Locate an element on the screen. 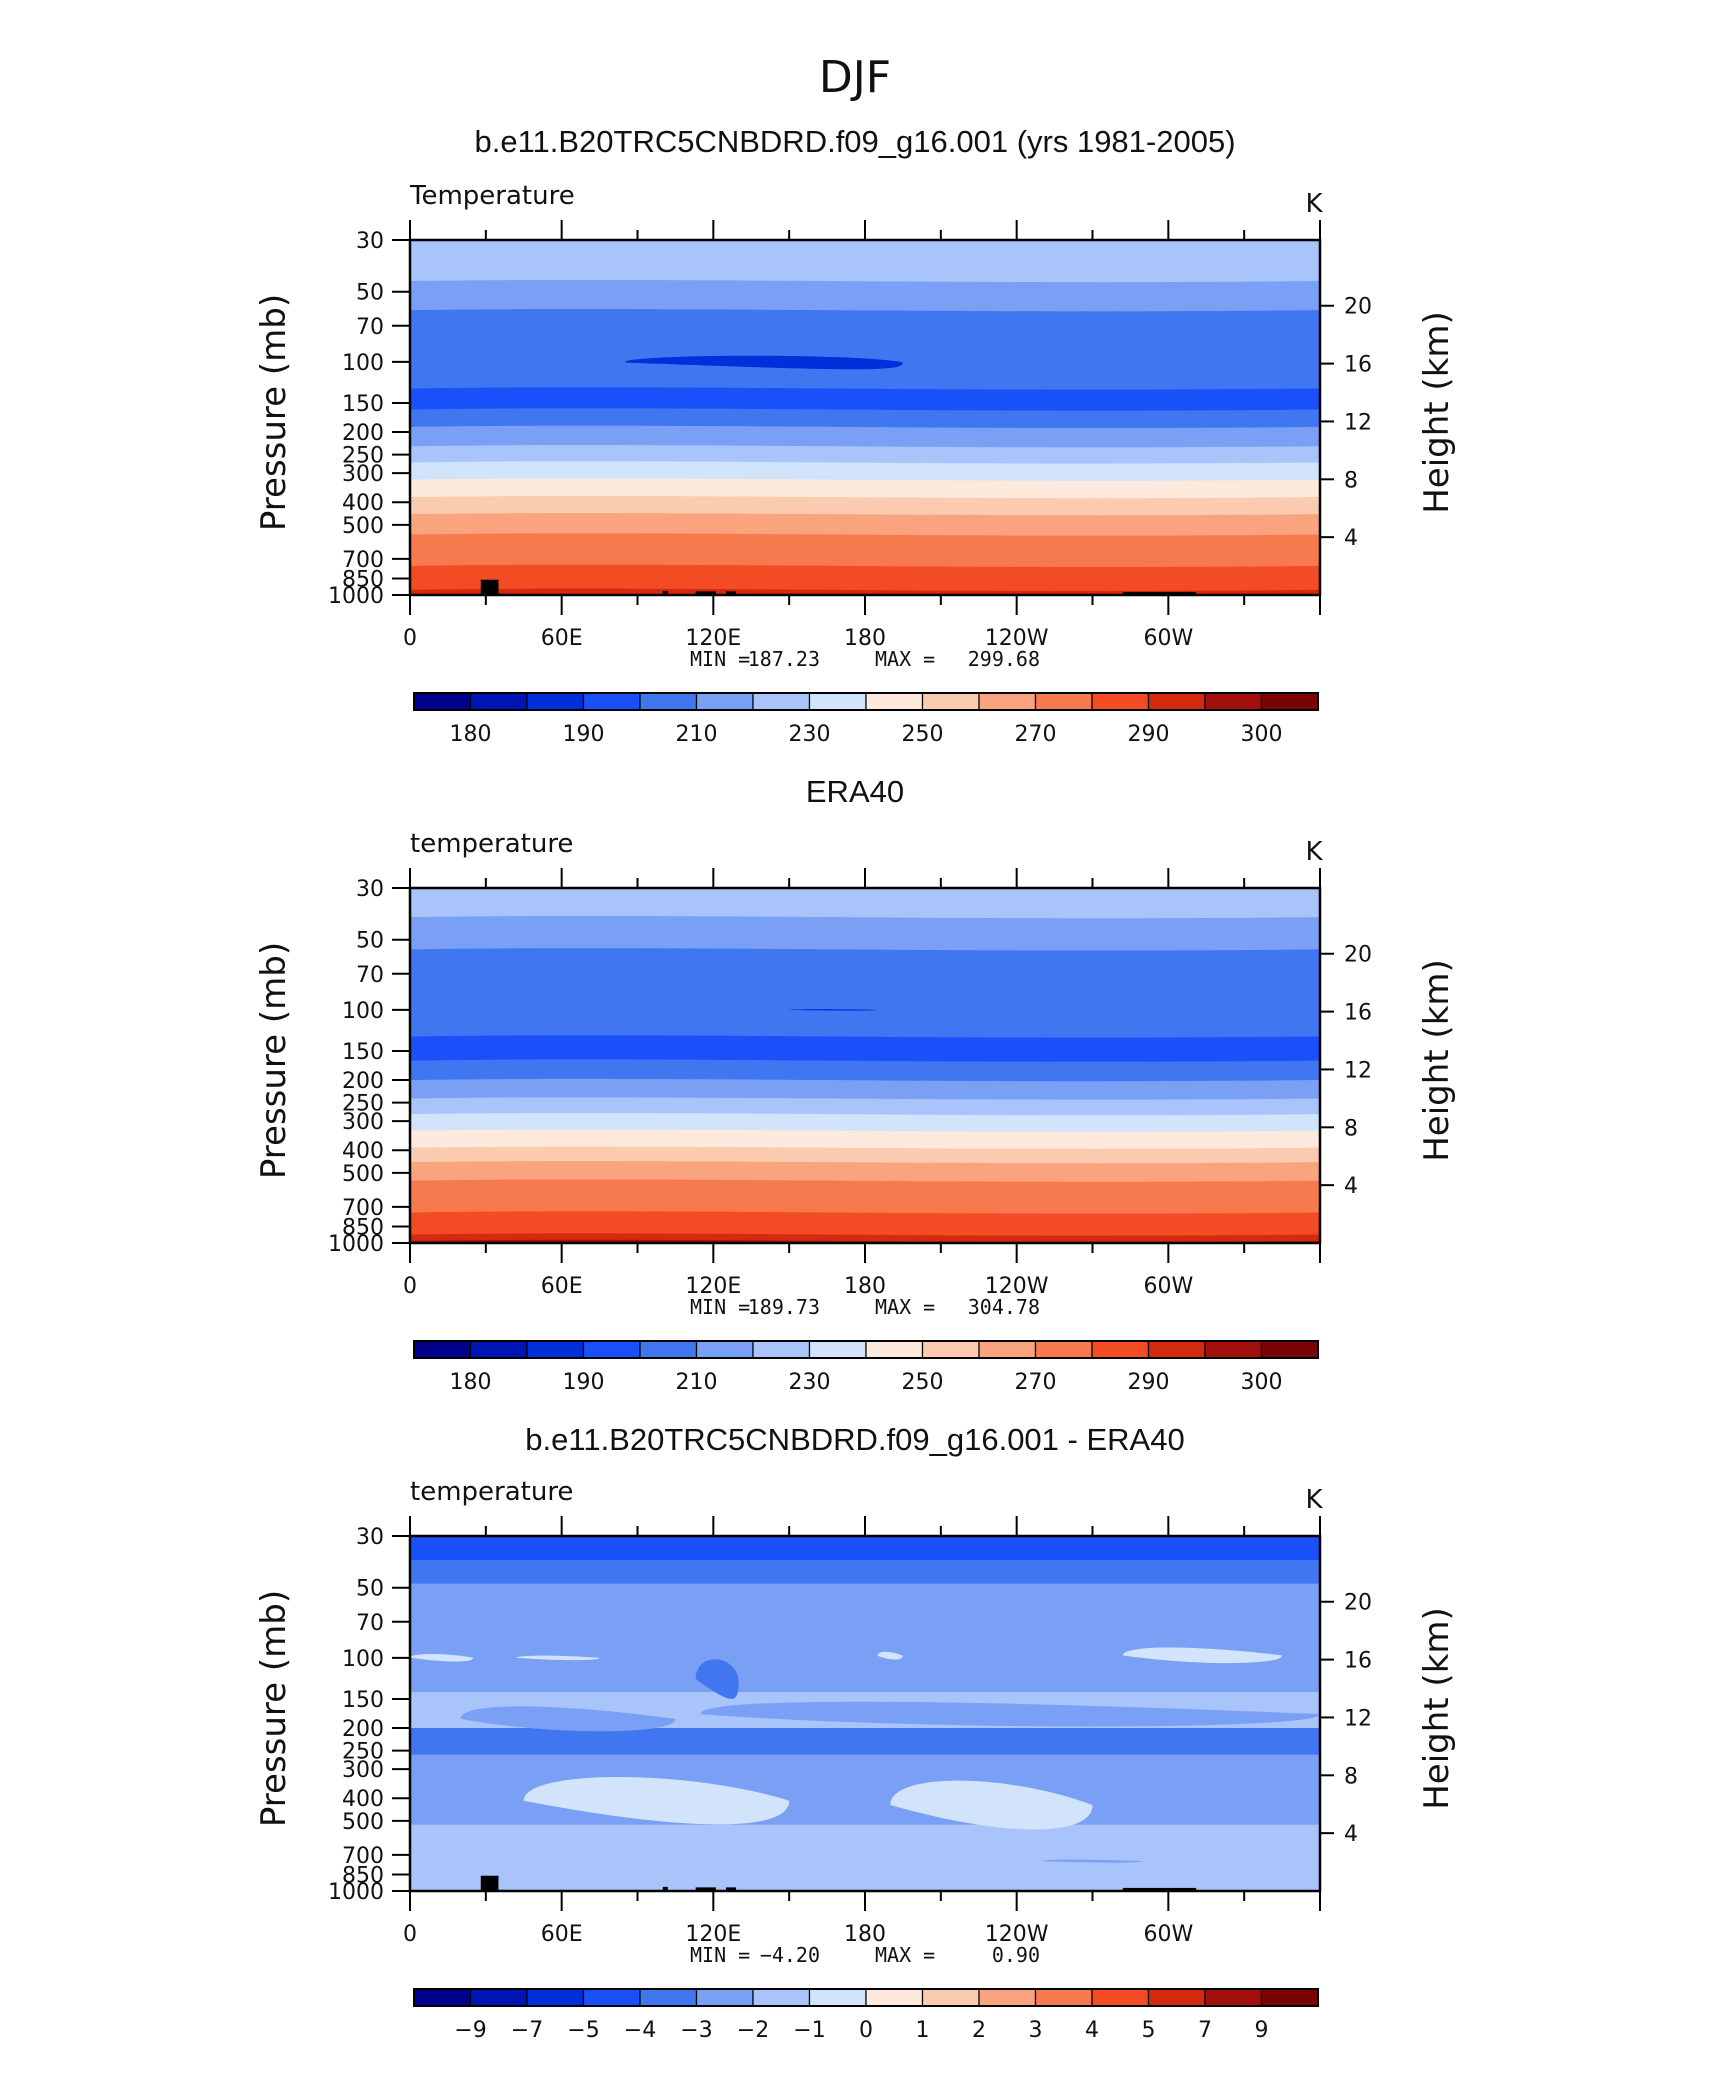 Image resolution: width=1710 pixels, height=2074 pixels. panel-title: ERA40 is located at coordinates (855, 791).